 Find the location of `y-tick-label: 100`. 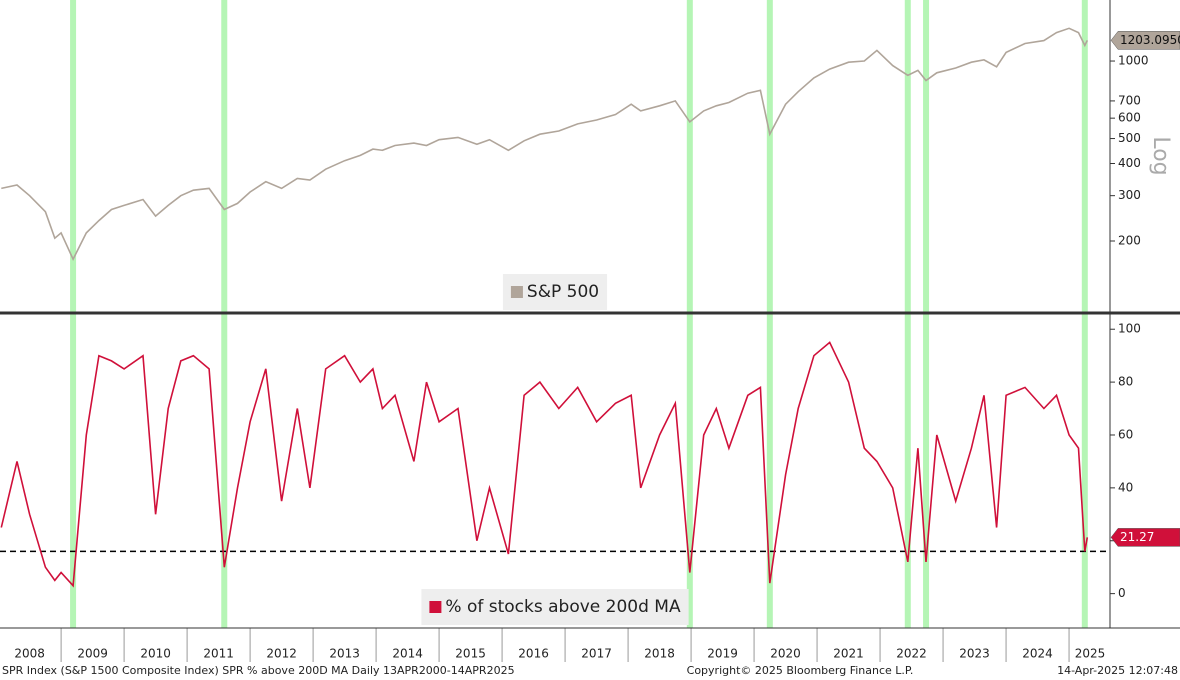

y-tick-label: 100 is located at coordinates (1129, 329).